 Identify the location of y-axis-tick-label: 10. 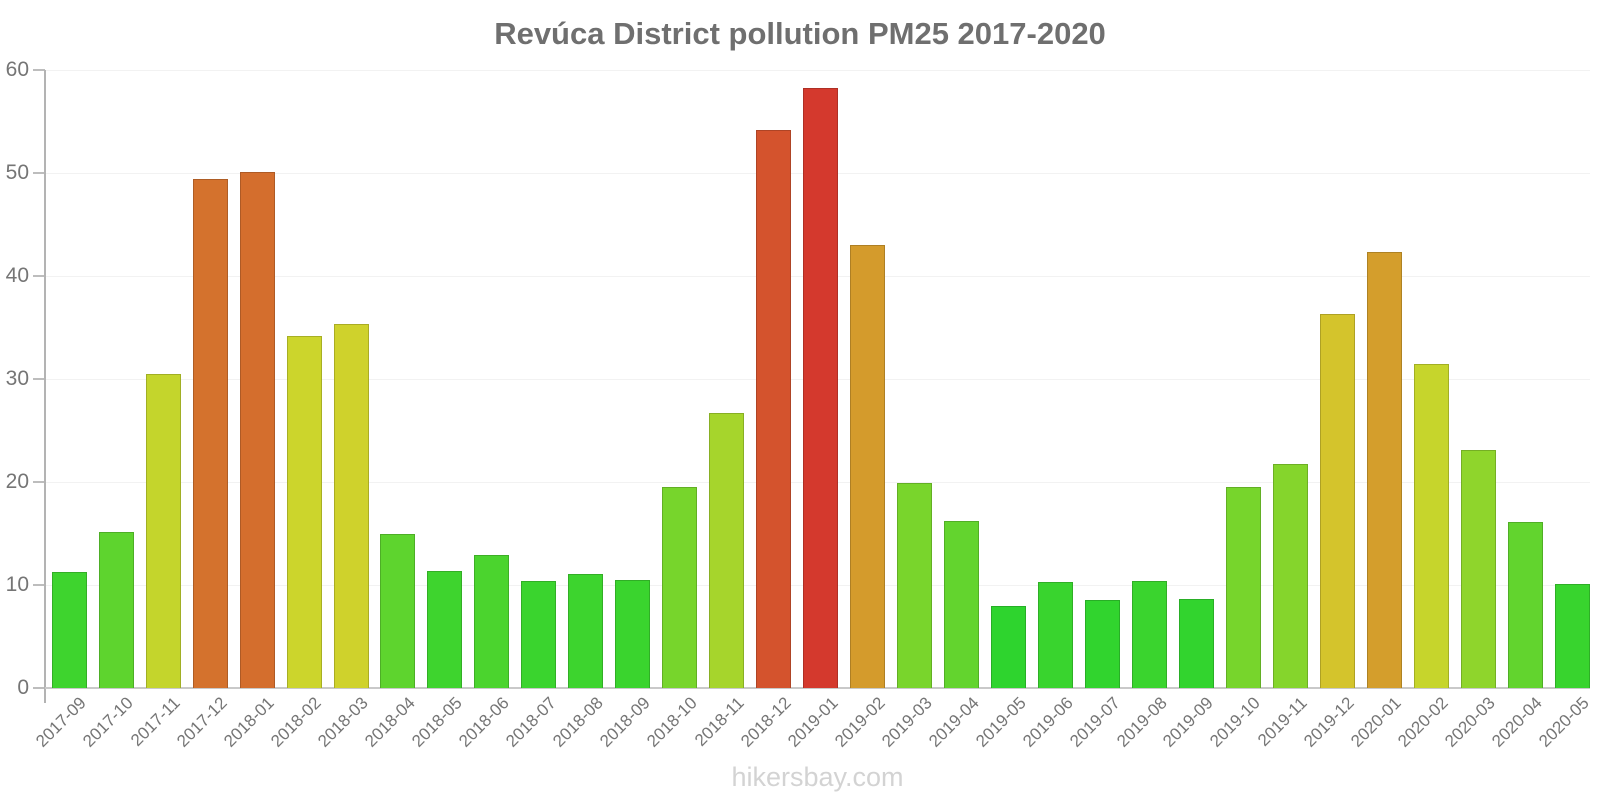
(17, 584).